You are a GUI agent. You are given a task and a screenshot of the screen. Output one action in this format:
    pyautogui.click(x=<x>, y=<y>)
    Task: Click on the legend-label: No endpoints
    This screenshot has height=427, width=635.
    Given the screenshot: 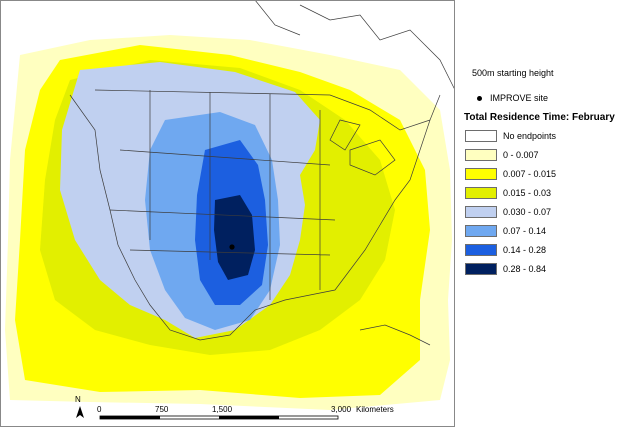 What is the action you would take?
    pyautogui.click(x=530, y=136)
    